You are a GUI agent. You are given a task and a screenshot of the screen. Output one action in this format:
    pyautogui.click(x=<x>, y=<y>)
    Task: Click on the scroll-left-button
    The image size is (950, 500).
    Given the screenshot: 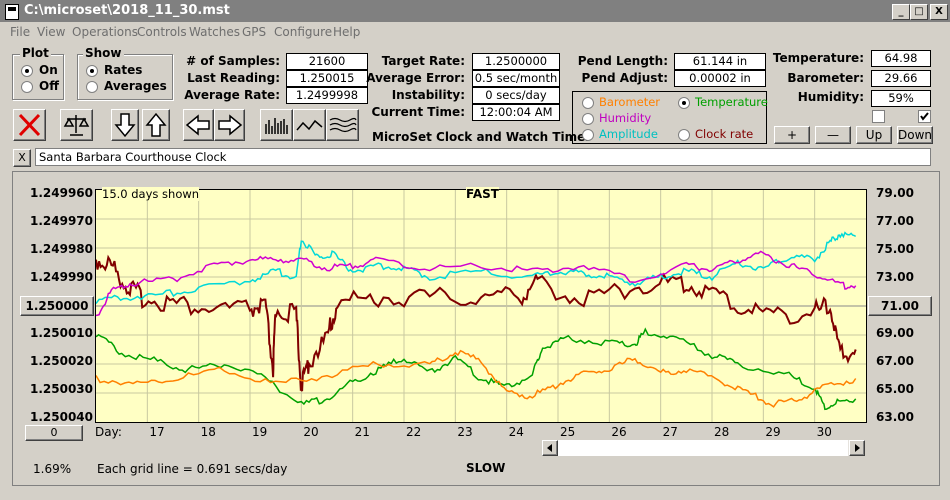 What is the action you would take?
    pyautogui.click(x=550, y=448)
    